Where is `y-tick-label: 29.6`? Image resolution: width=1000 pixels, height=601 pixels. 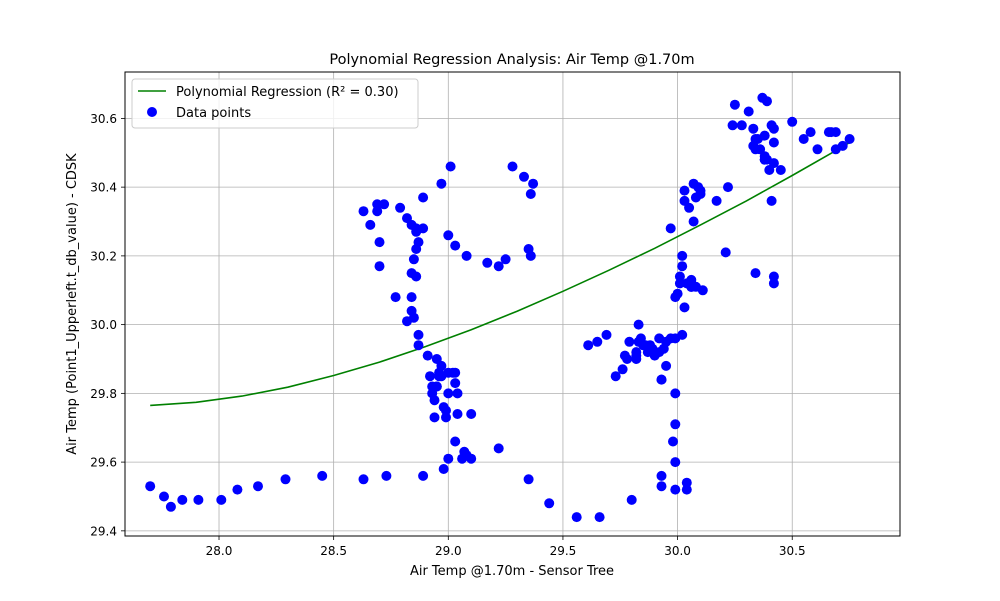
y-tick-label: 29.6 is located at coordinates (103, 463).